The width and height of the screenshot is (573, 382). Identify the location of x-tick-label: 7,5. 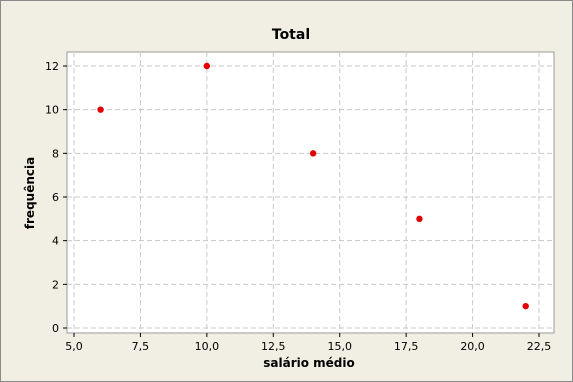
(141, 346).